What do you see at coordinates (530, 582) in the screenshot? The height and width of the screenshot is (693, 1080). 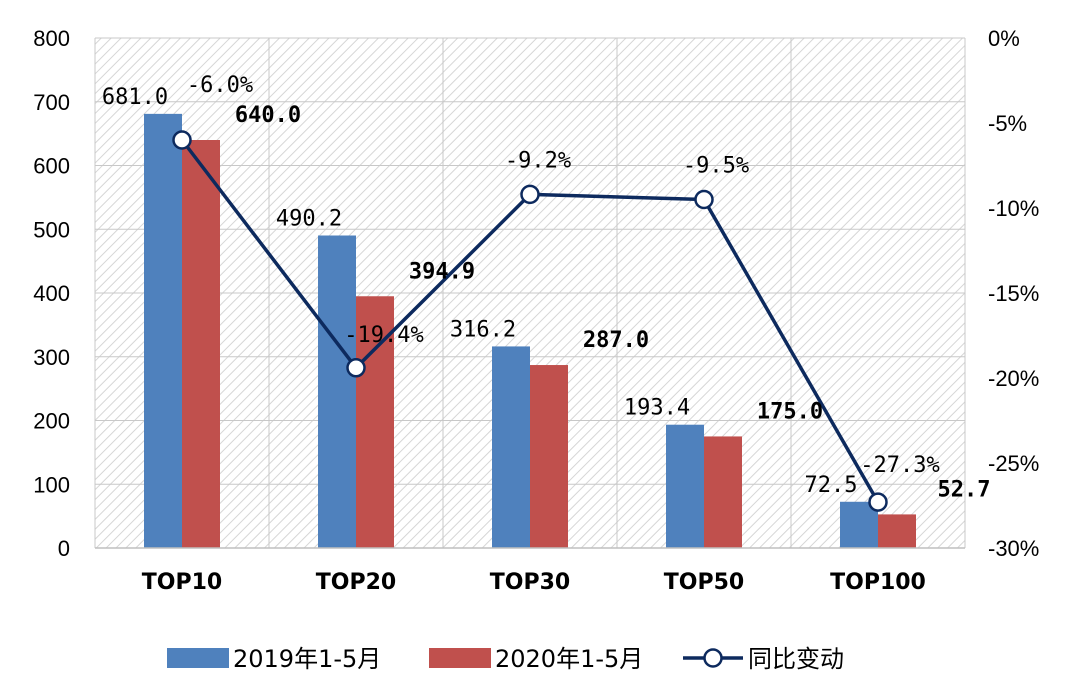 I see `category-label: TOP30` at bounding box center [530, 582].